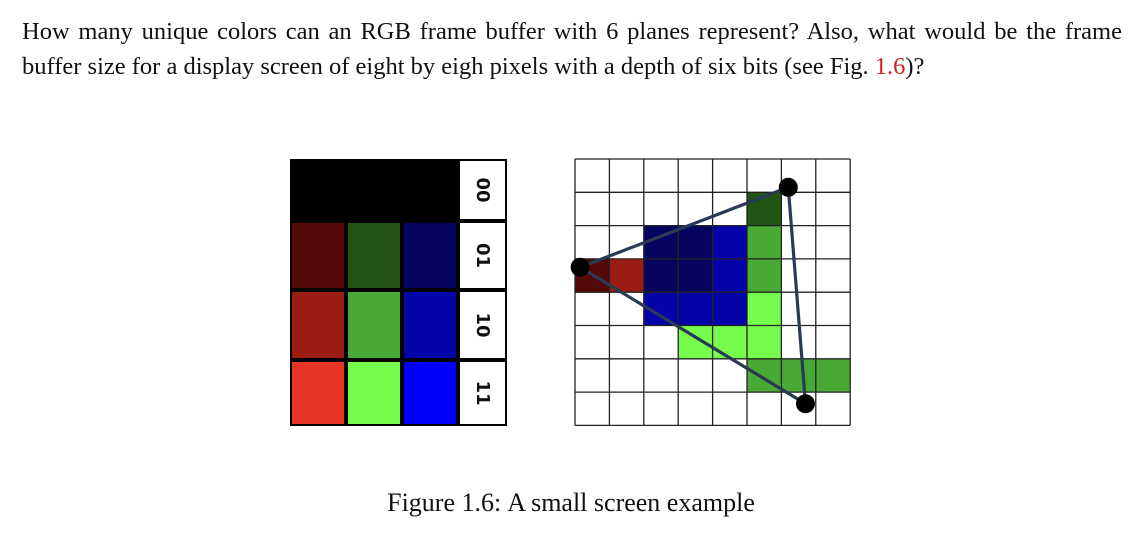 This screenshot has height=558, width=1142. I want to click on question-text-after-ref: )?, so click(915, 66).